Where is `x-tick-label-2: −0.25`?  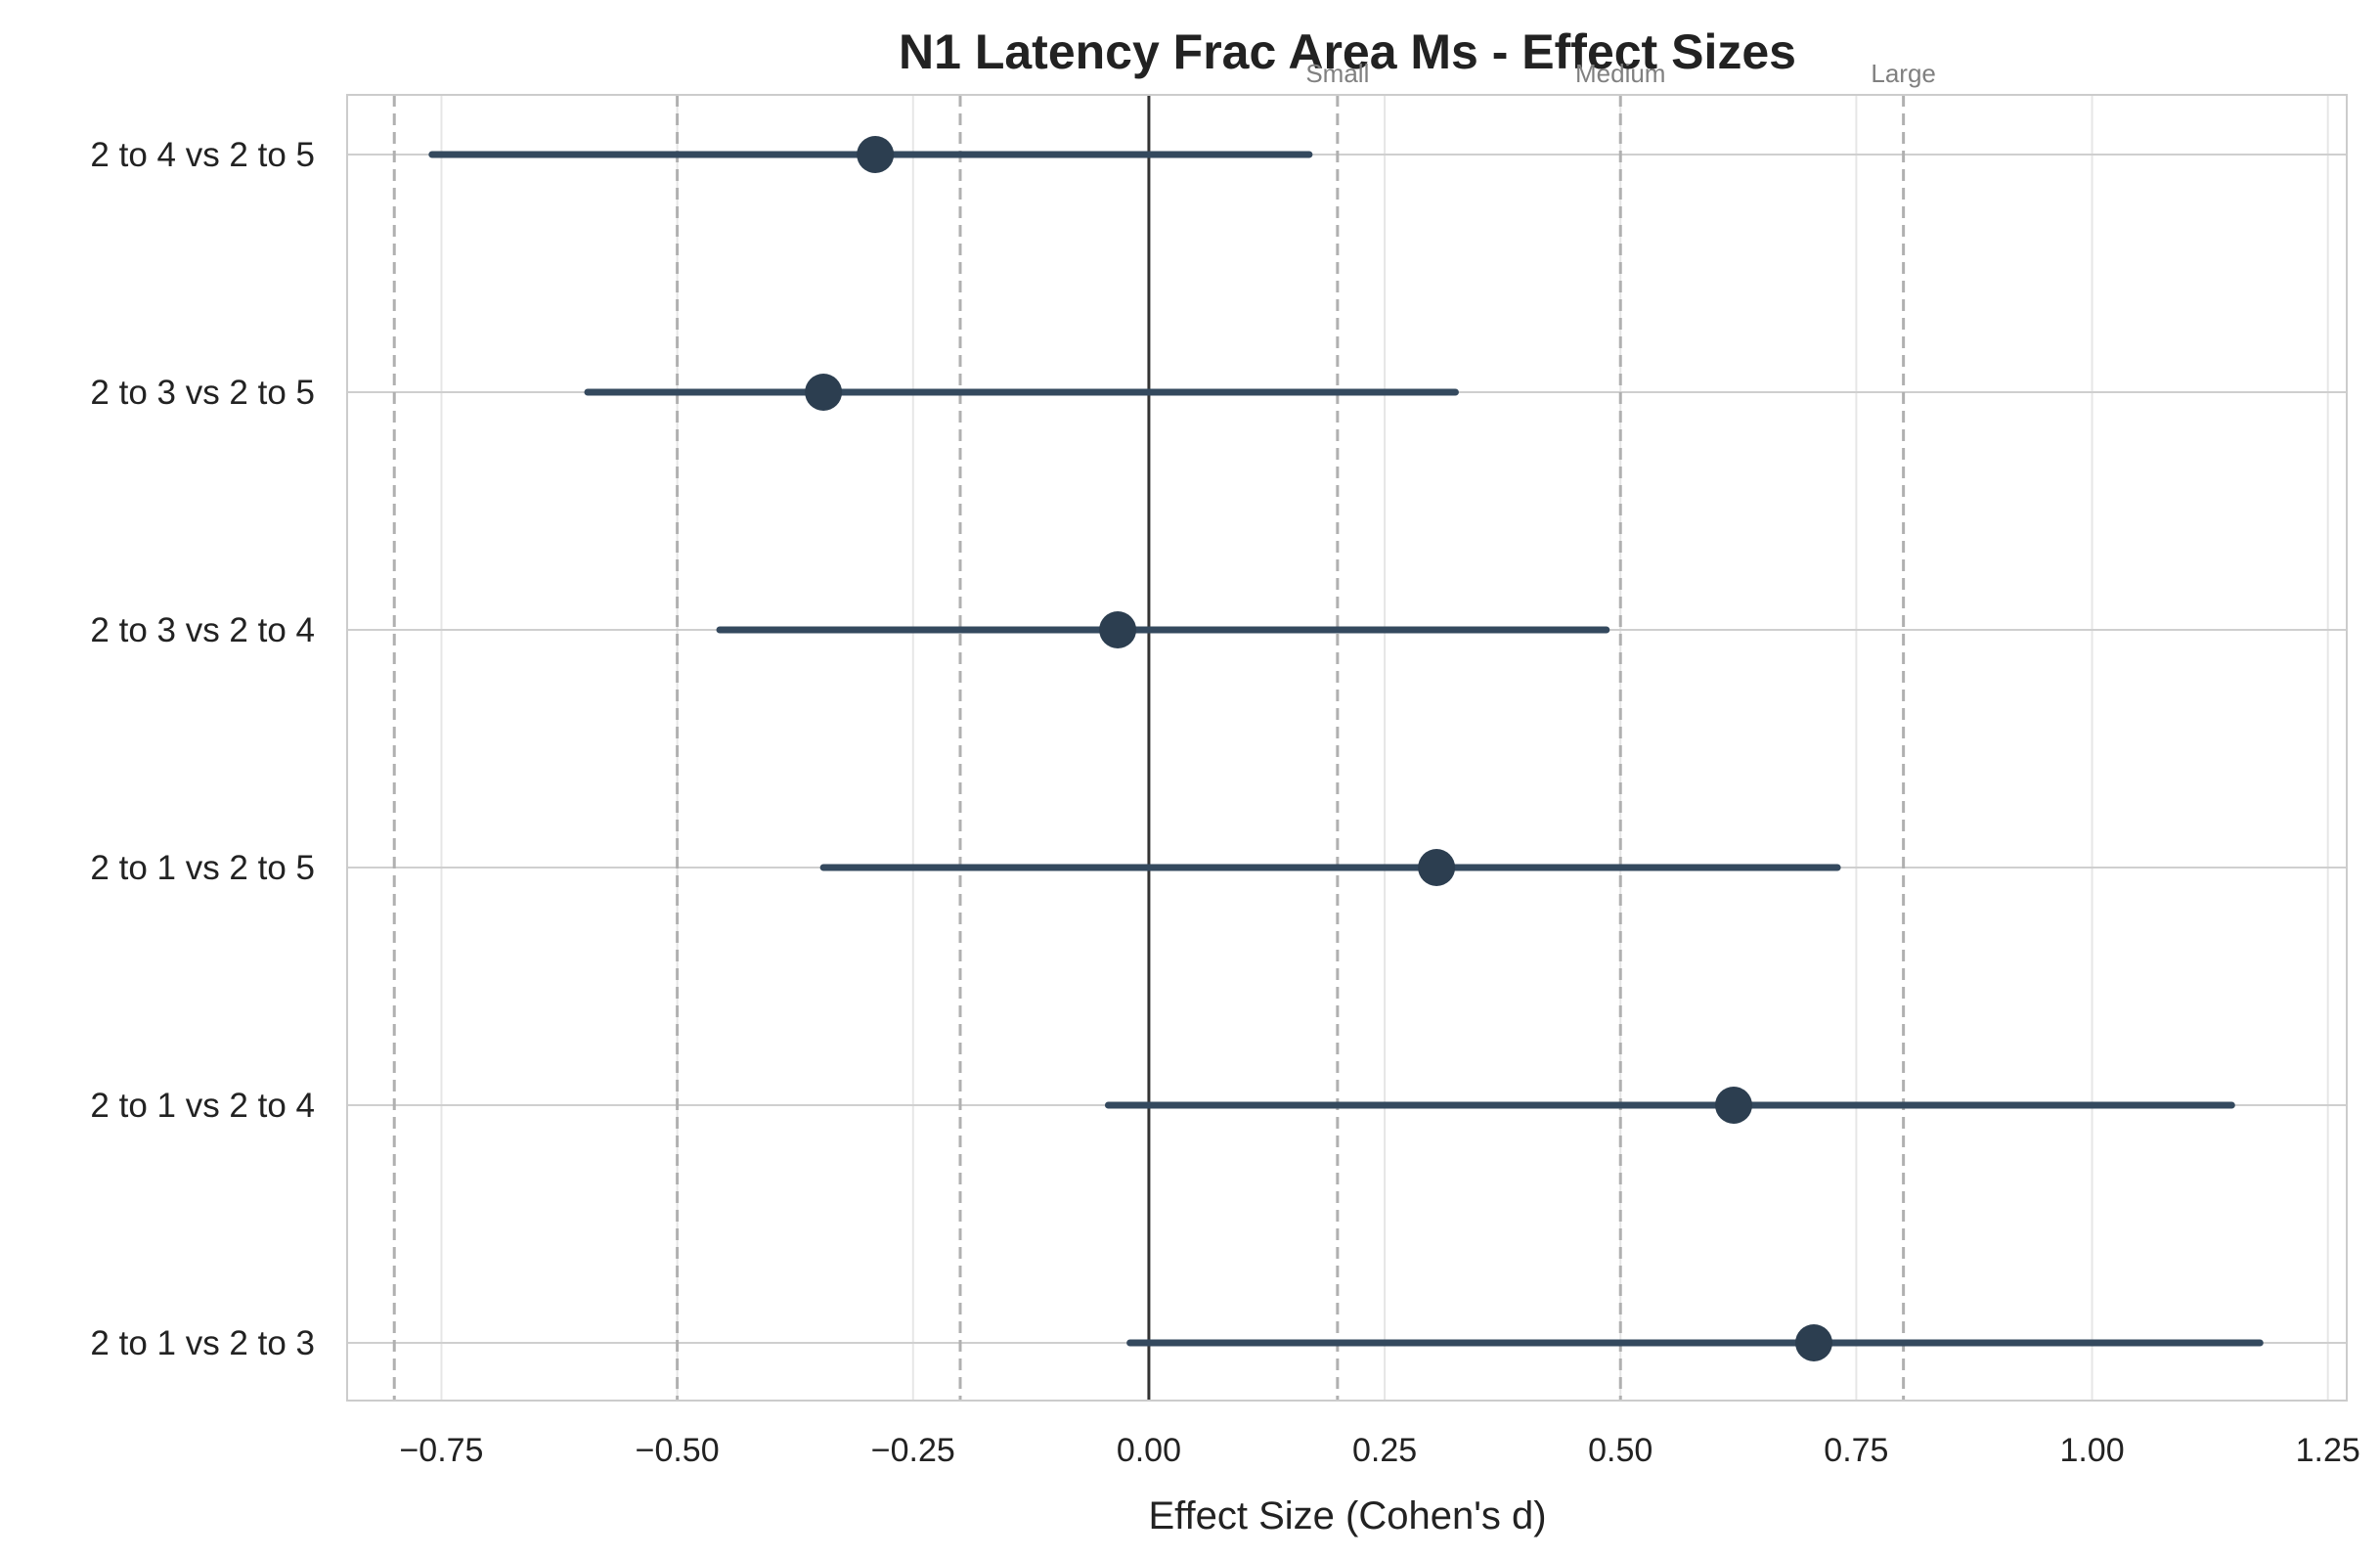 x-tick-label-2: −0.25 is located at coordinates (913, 1450).